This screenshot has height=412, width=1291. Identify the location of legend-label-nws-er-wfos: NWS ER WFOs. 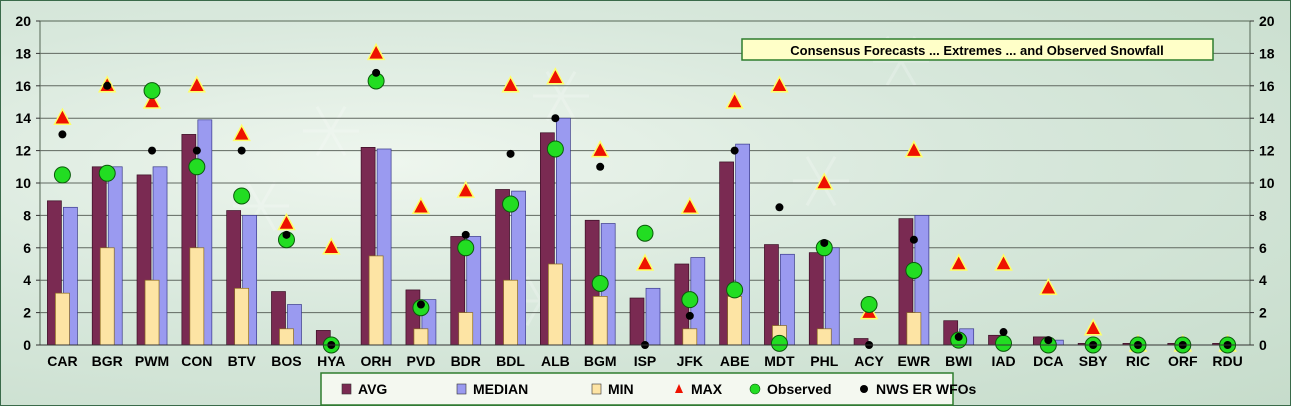
(926, 389).